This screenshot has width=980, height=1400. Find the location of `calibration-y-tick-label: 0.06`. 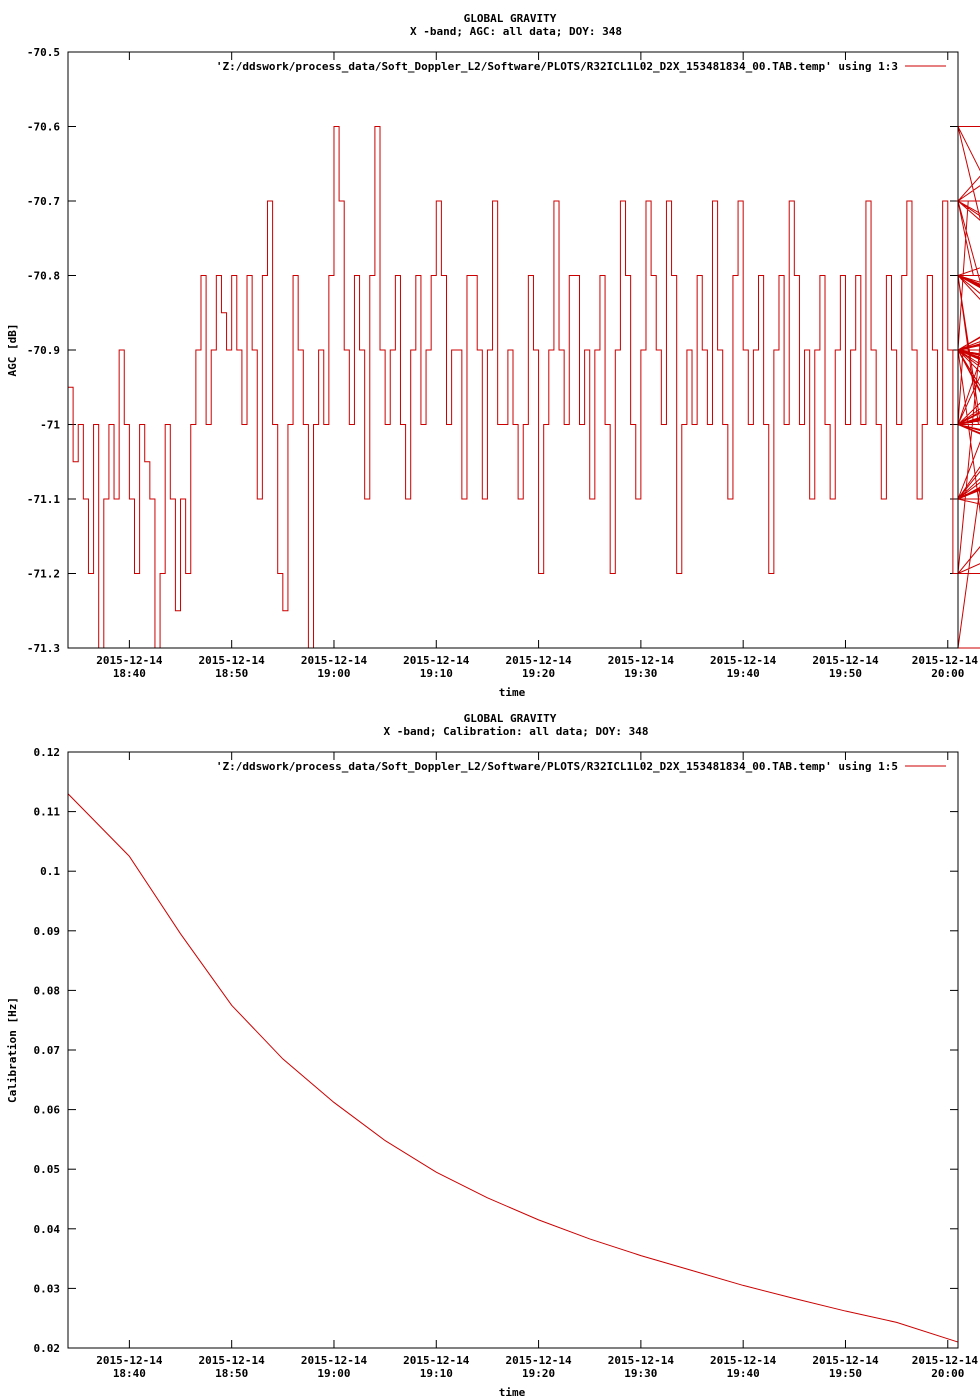

calibration-y-tick-label: 0.06 is located at coordinates (47, 1110).